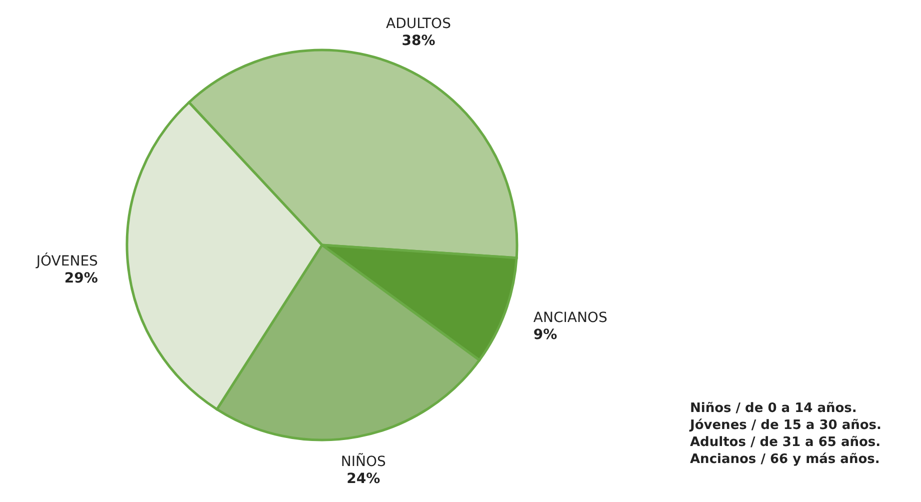  I want to click on text: Ancianos / 66 y más años., so click(785, 459).